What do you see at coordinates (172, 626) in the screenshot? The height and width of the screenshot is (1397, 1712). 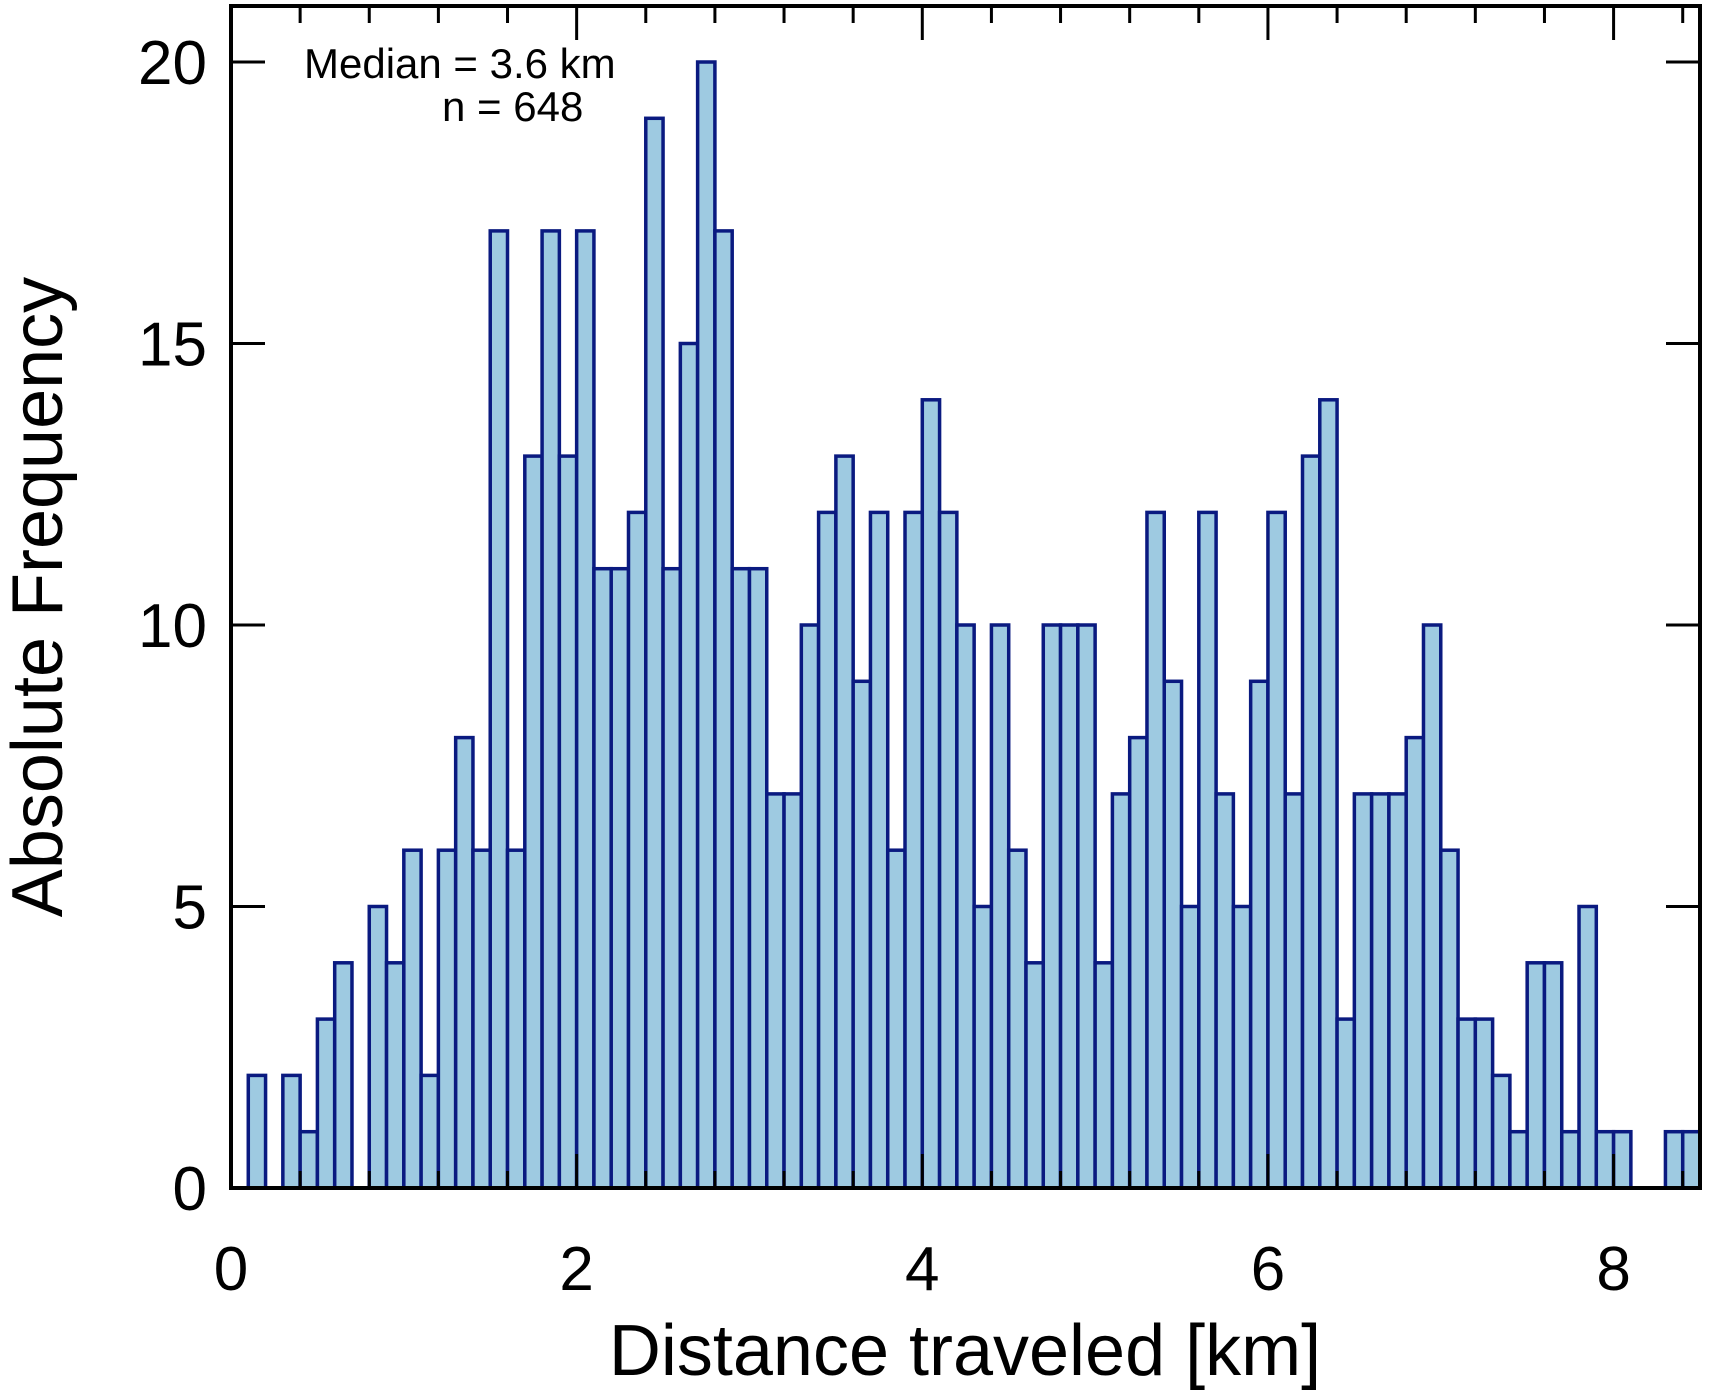 I see `y-tick-label: 10` at bounding box center [172, 626].